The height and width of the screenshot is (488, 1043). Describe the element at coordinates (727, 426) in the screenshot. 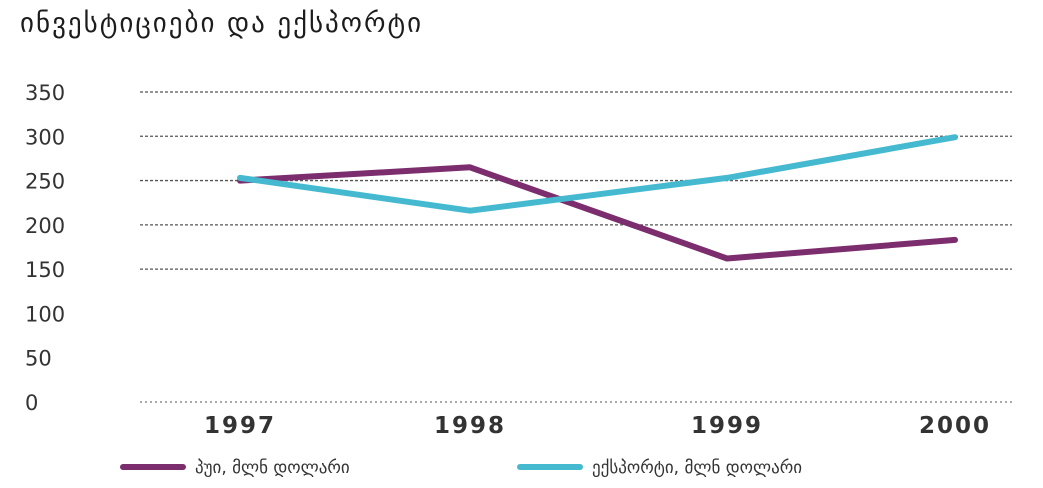

I see `x-tick-label: 1999` at that location.